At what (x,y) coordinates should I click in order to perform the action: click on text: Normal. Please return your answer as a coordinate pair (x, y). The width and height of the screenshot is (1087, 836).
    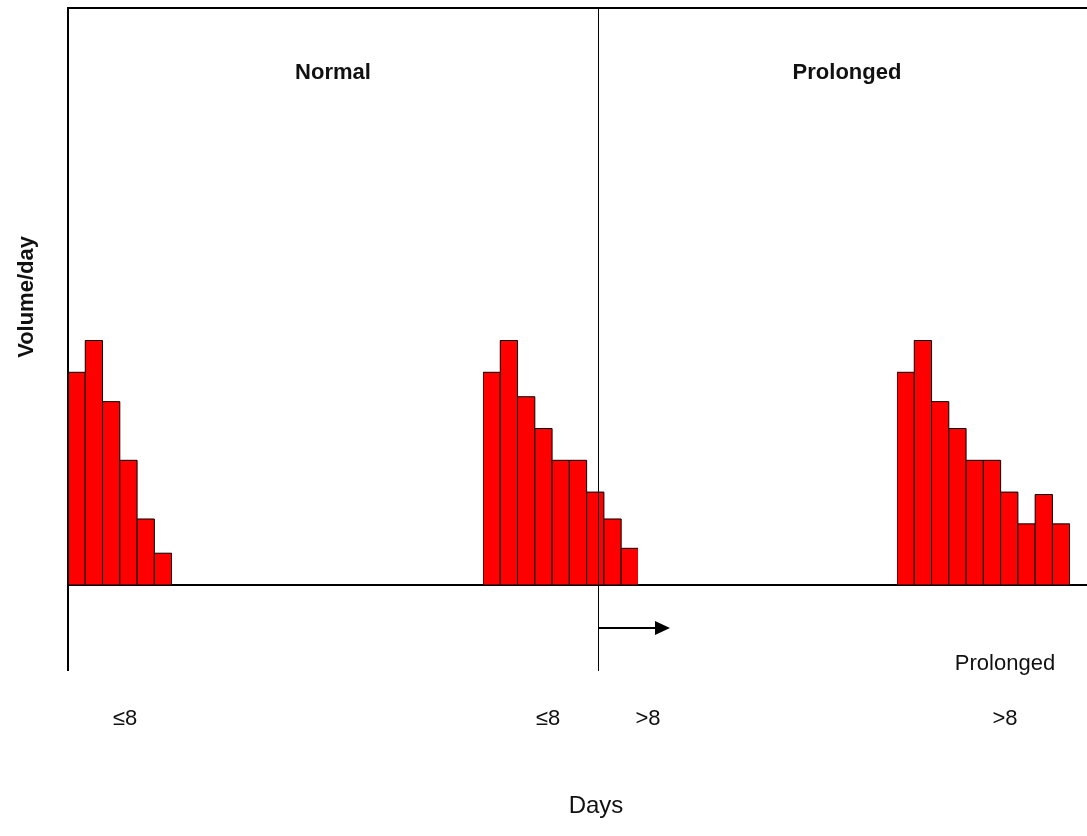
    Looking at the image, I should click on (333, 72).